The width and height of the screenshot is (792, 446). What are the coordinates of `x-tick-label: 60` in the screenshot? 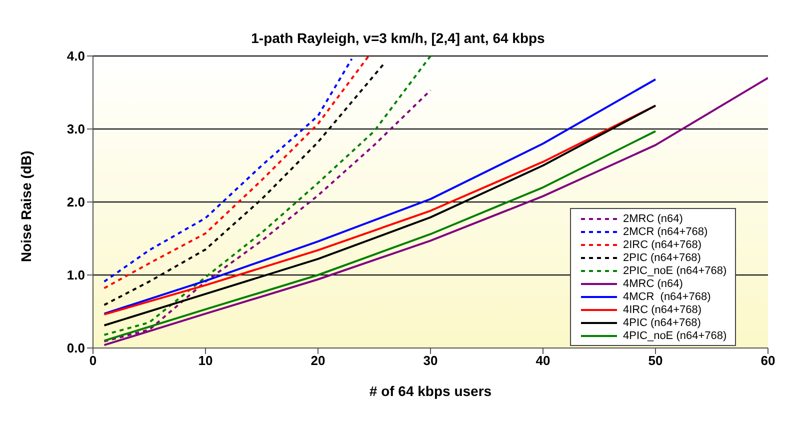 It's located at (768, 360).